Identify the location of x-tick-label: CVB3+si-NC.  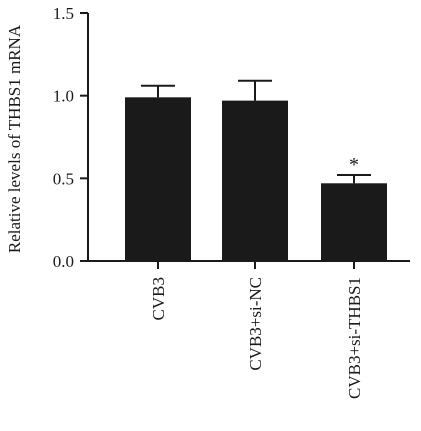
(255, 324).